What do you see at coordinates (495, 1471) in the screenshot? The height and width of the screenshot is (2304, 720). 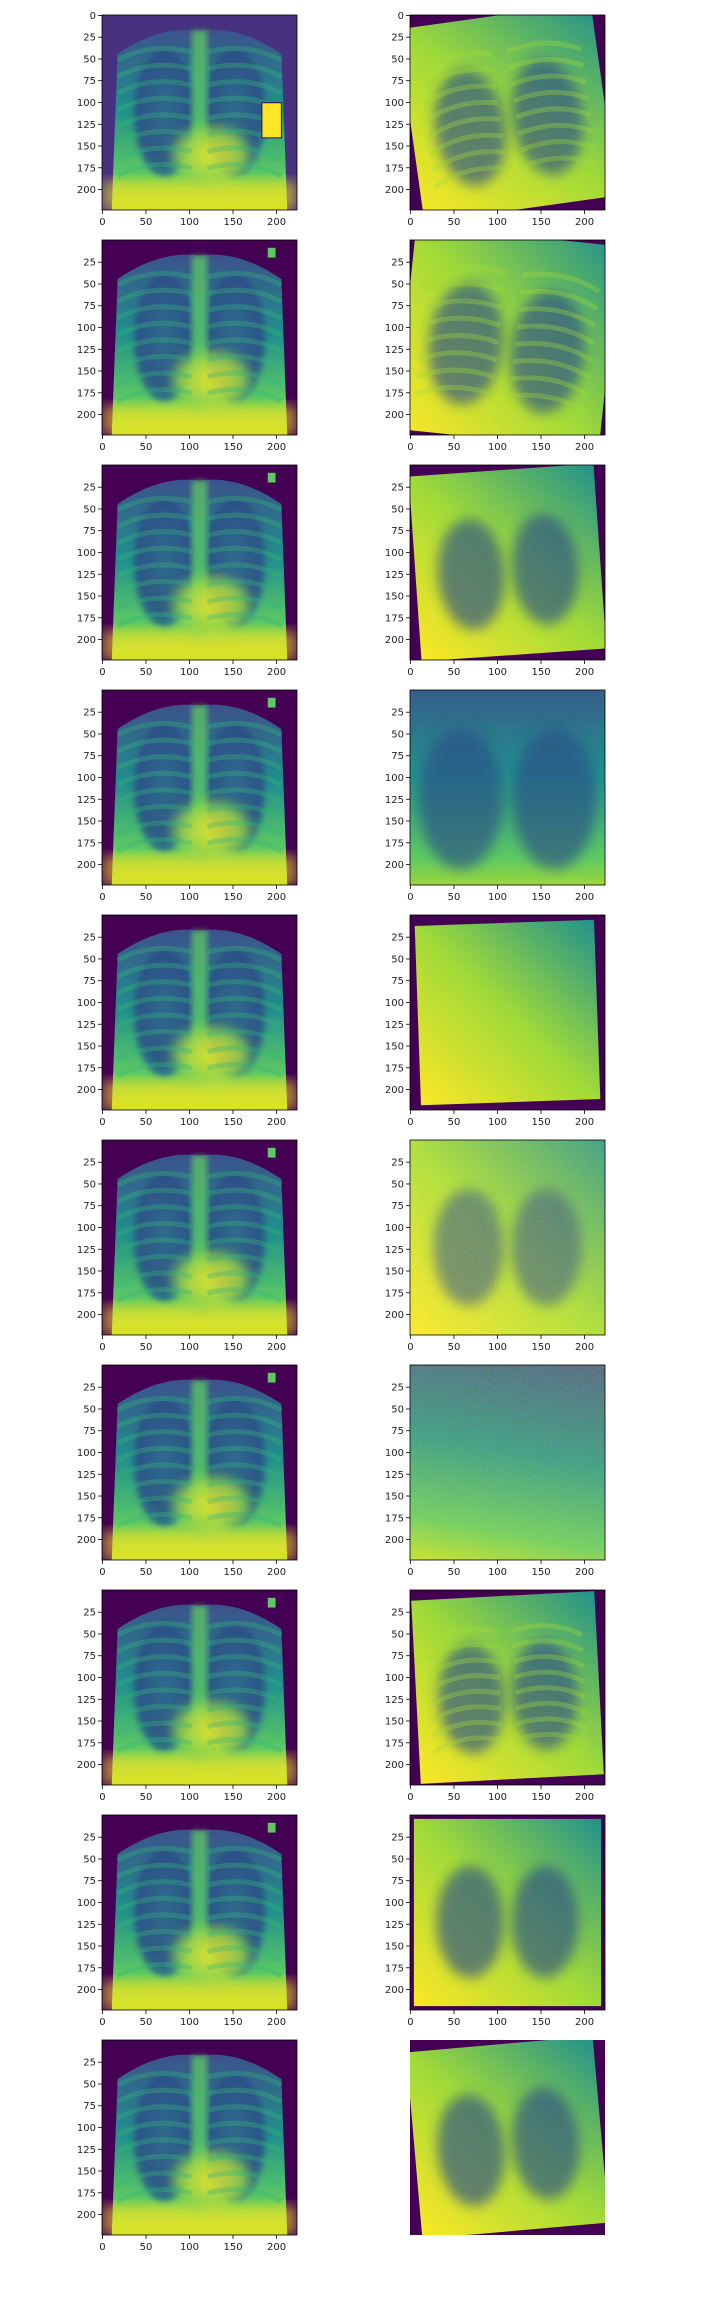 I see `panel-r6-c1: 0 50 100 150 200 25 50 75 100 125 150 175 200` at bounding box center [495, 1471].